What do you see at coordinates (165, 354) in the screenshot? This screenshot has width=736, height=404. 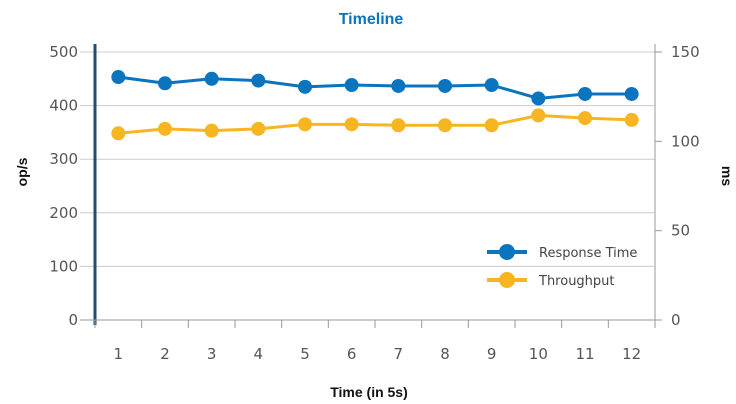 I see `x-tick-label: 2` at bounding box center [165, 354].